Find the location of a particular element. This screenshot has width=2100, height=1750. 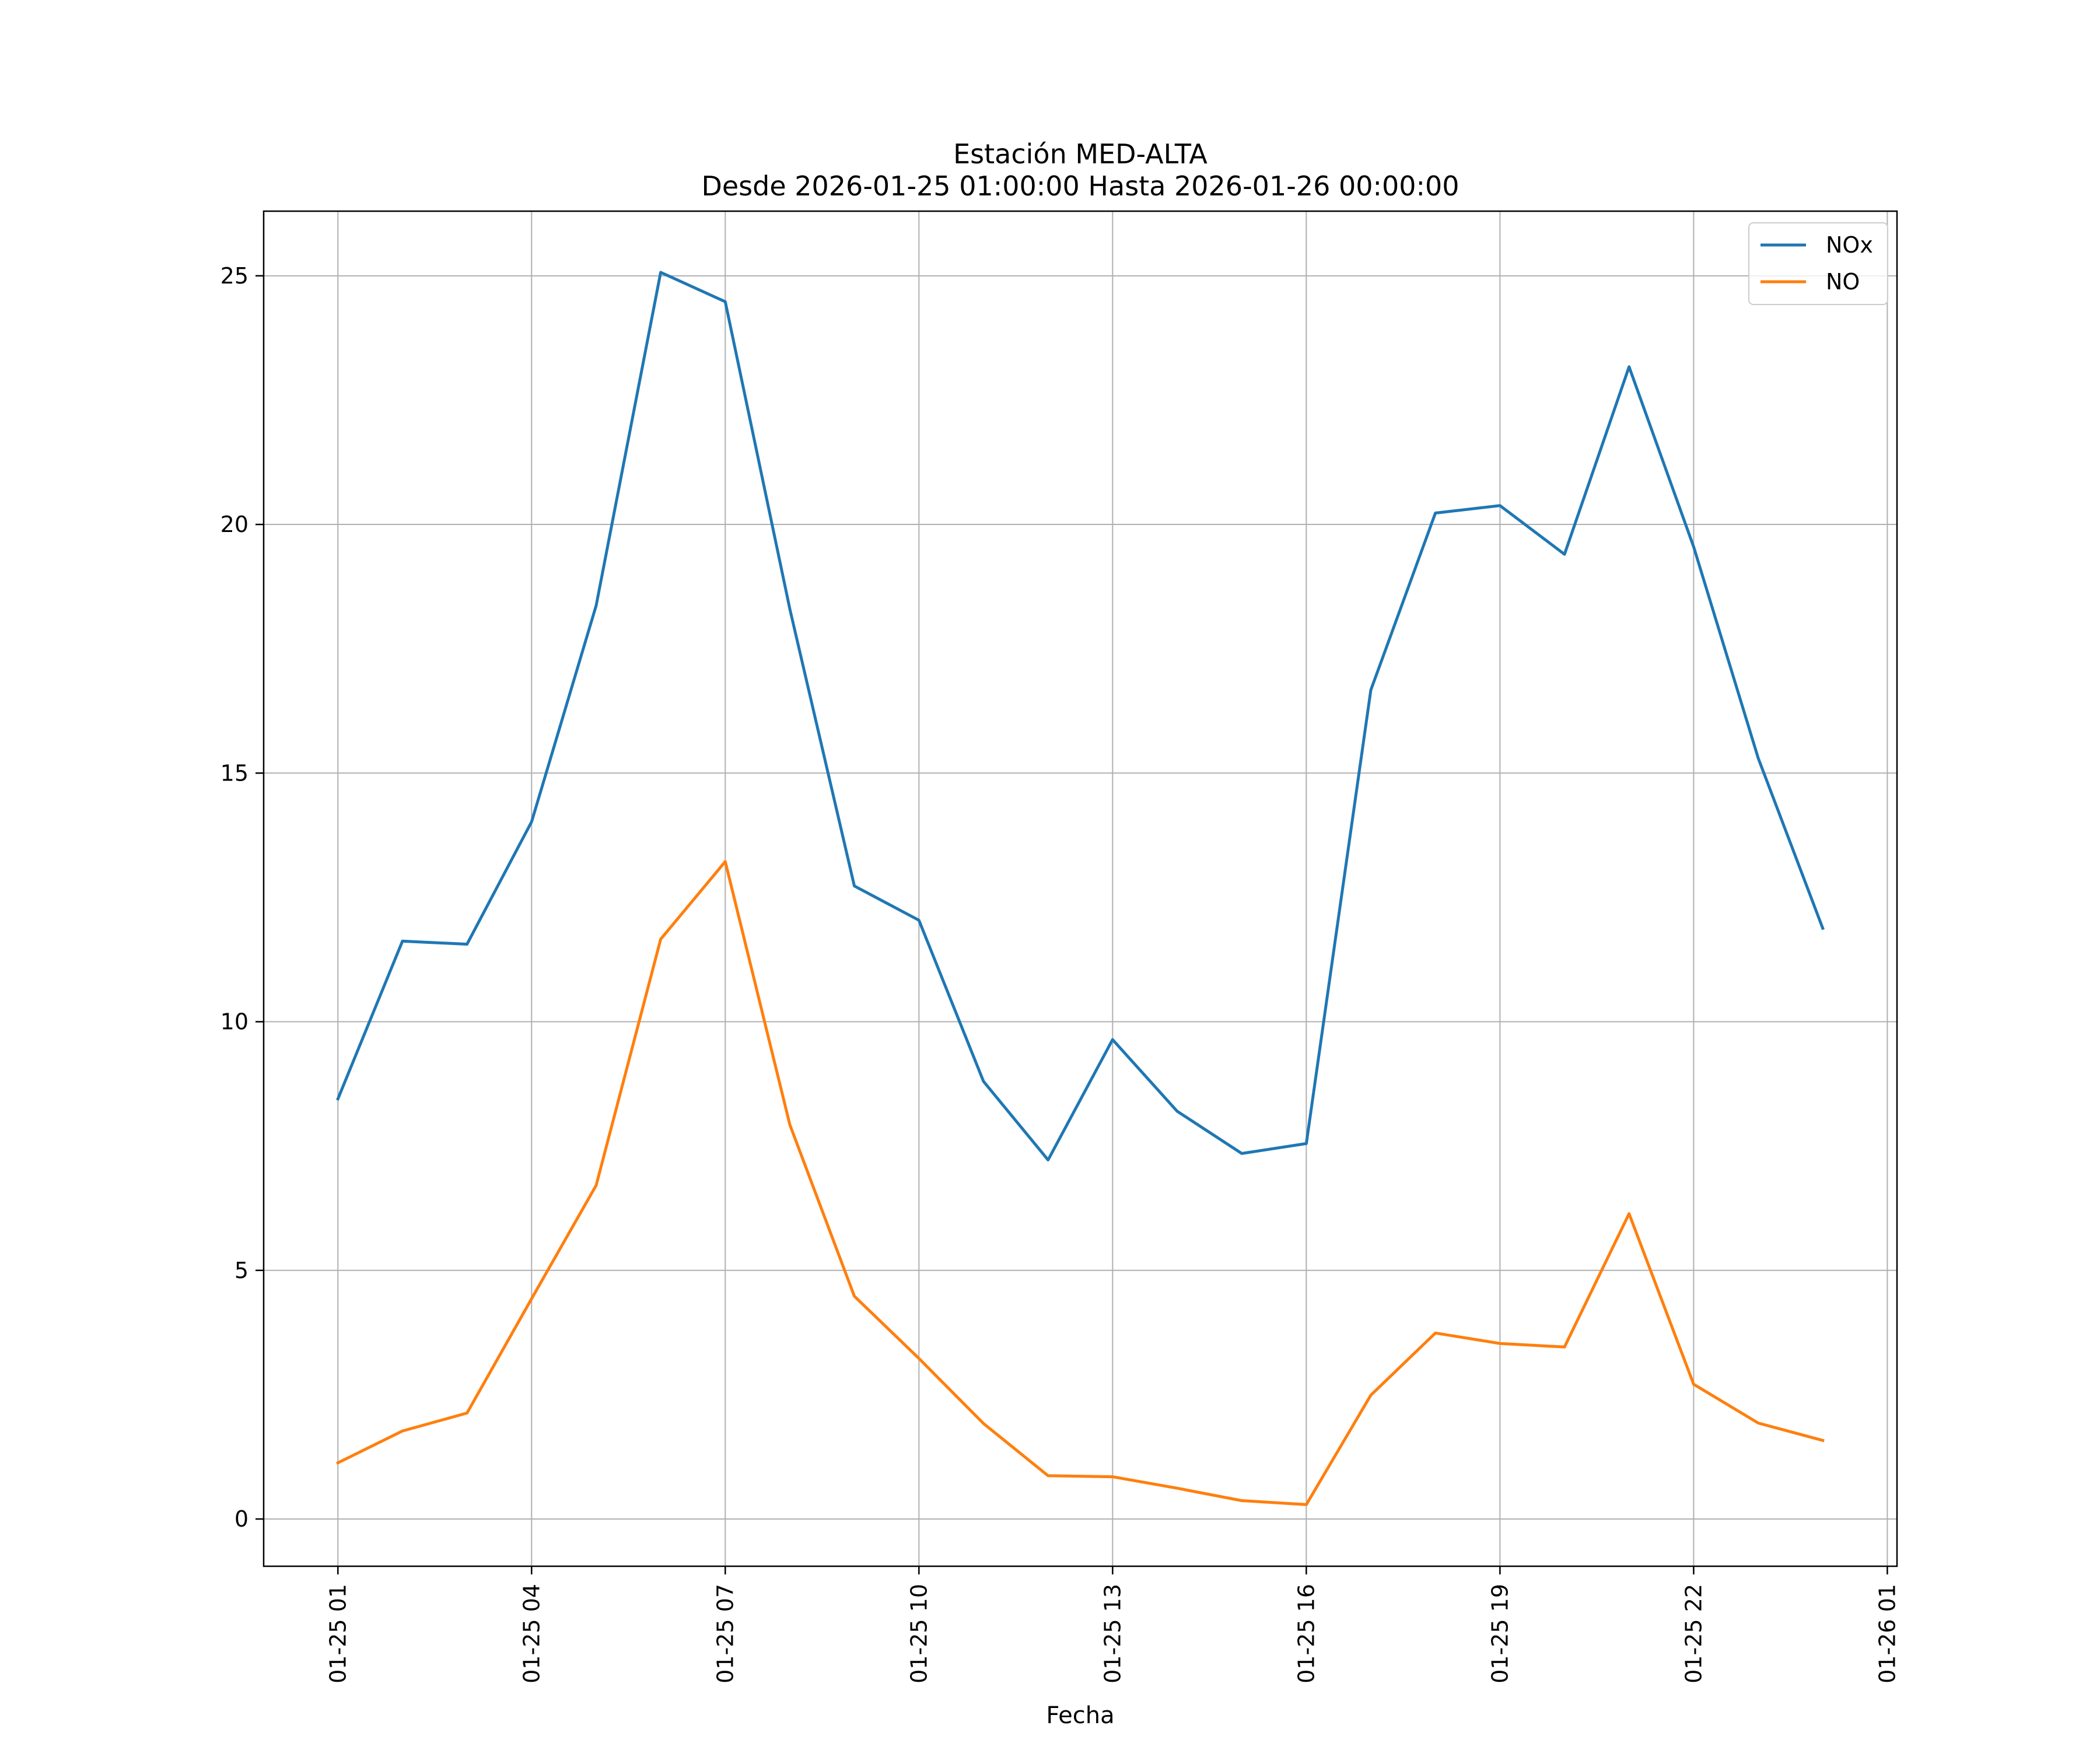

y-tick-label: 0 is located at coordinates (242, 1519).